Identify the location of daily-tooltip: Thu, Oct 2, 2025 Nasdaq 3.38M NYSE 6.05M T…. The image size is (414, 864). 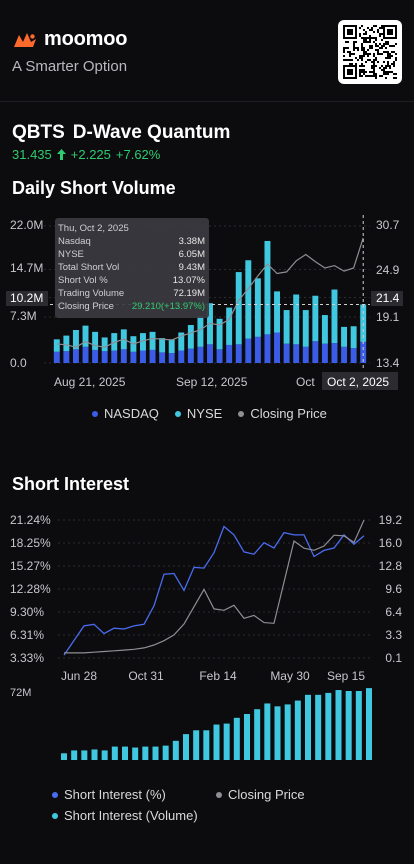
(132, 268).